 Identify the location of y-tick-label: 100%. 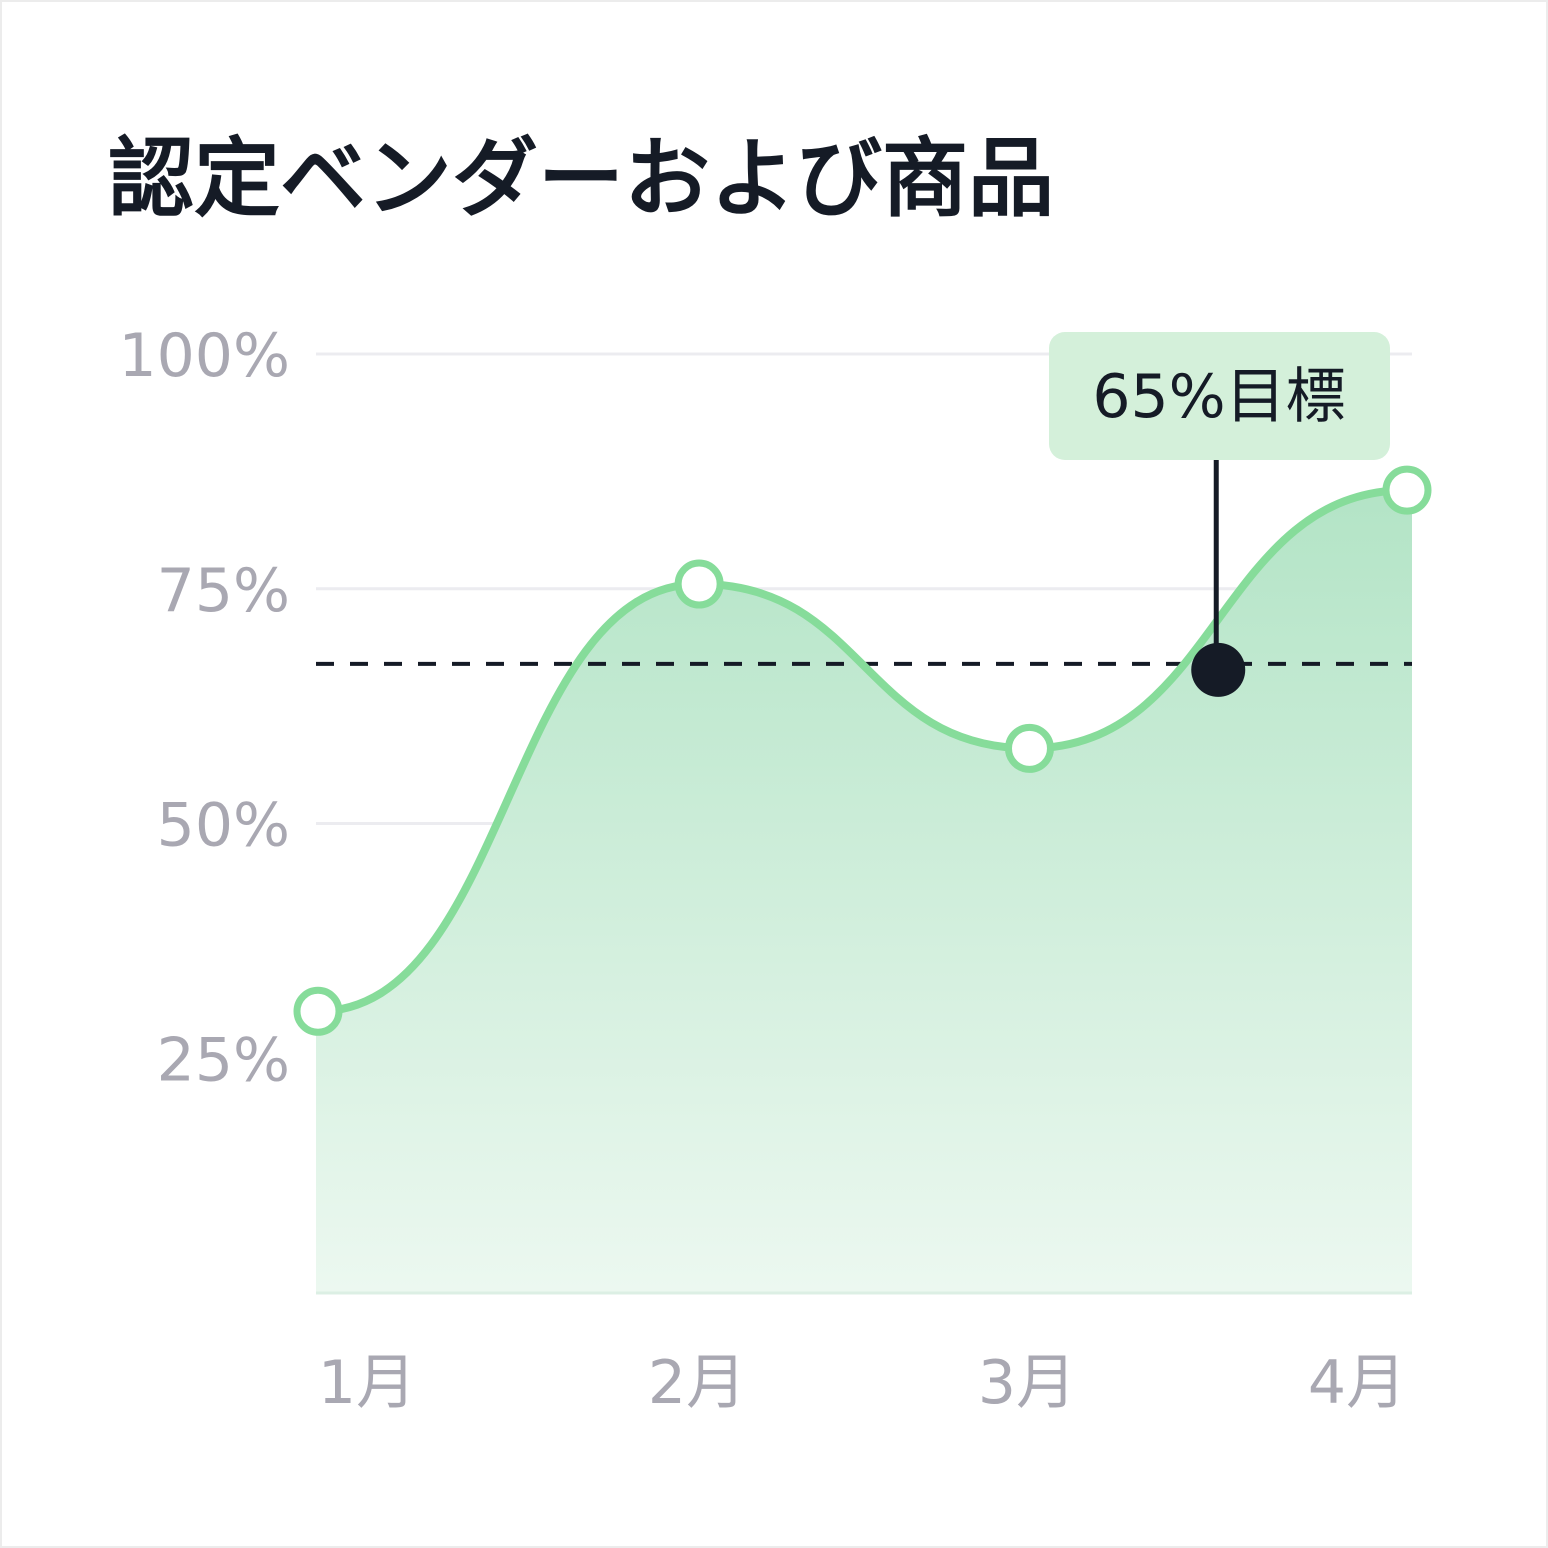
(204, 356).